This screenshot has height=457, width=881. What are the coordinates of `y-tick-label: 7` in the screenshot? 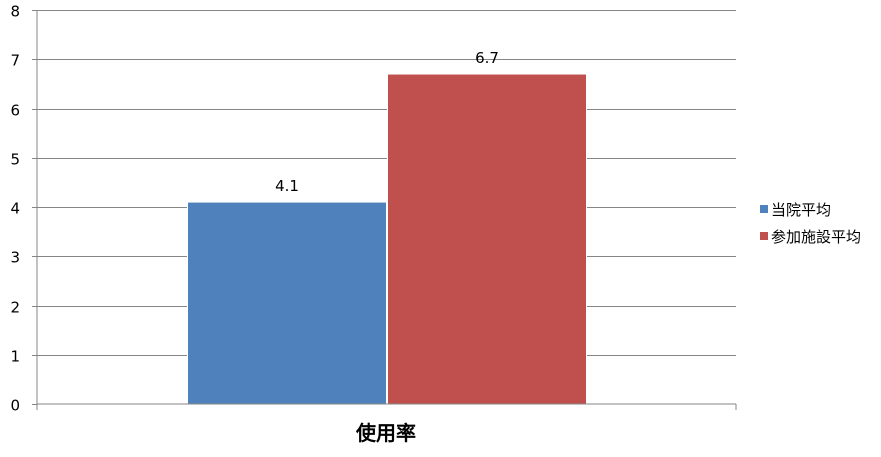 It's located at (15, 61).